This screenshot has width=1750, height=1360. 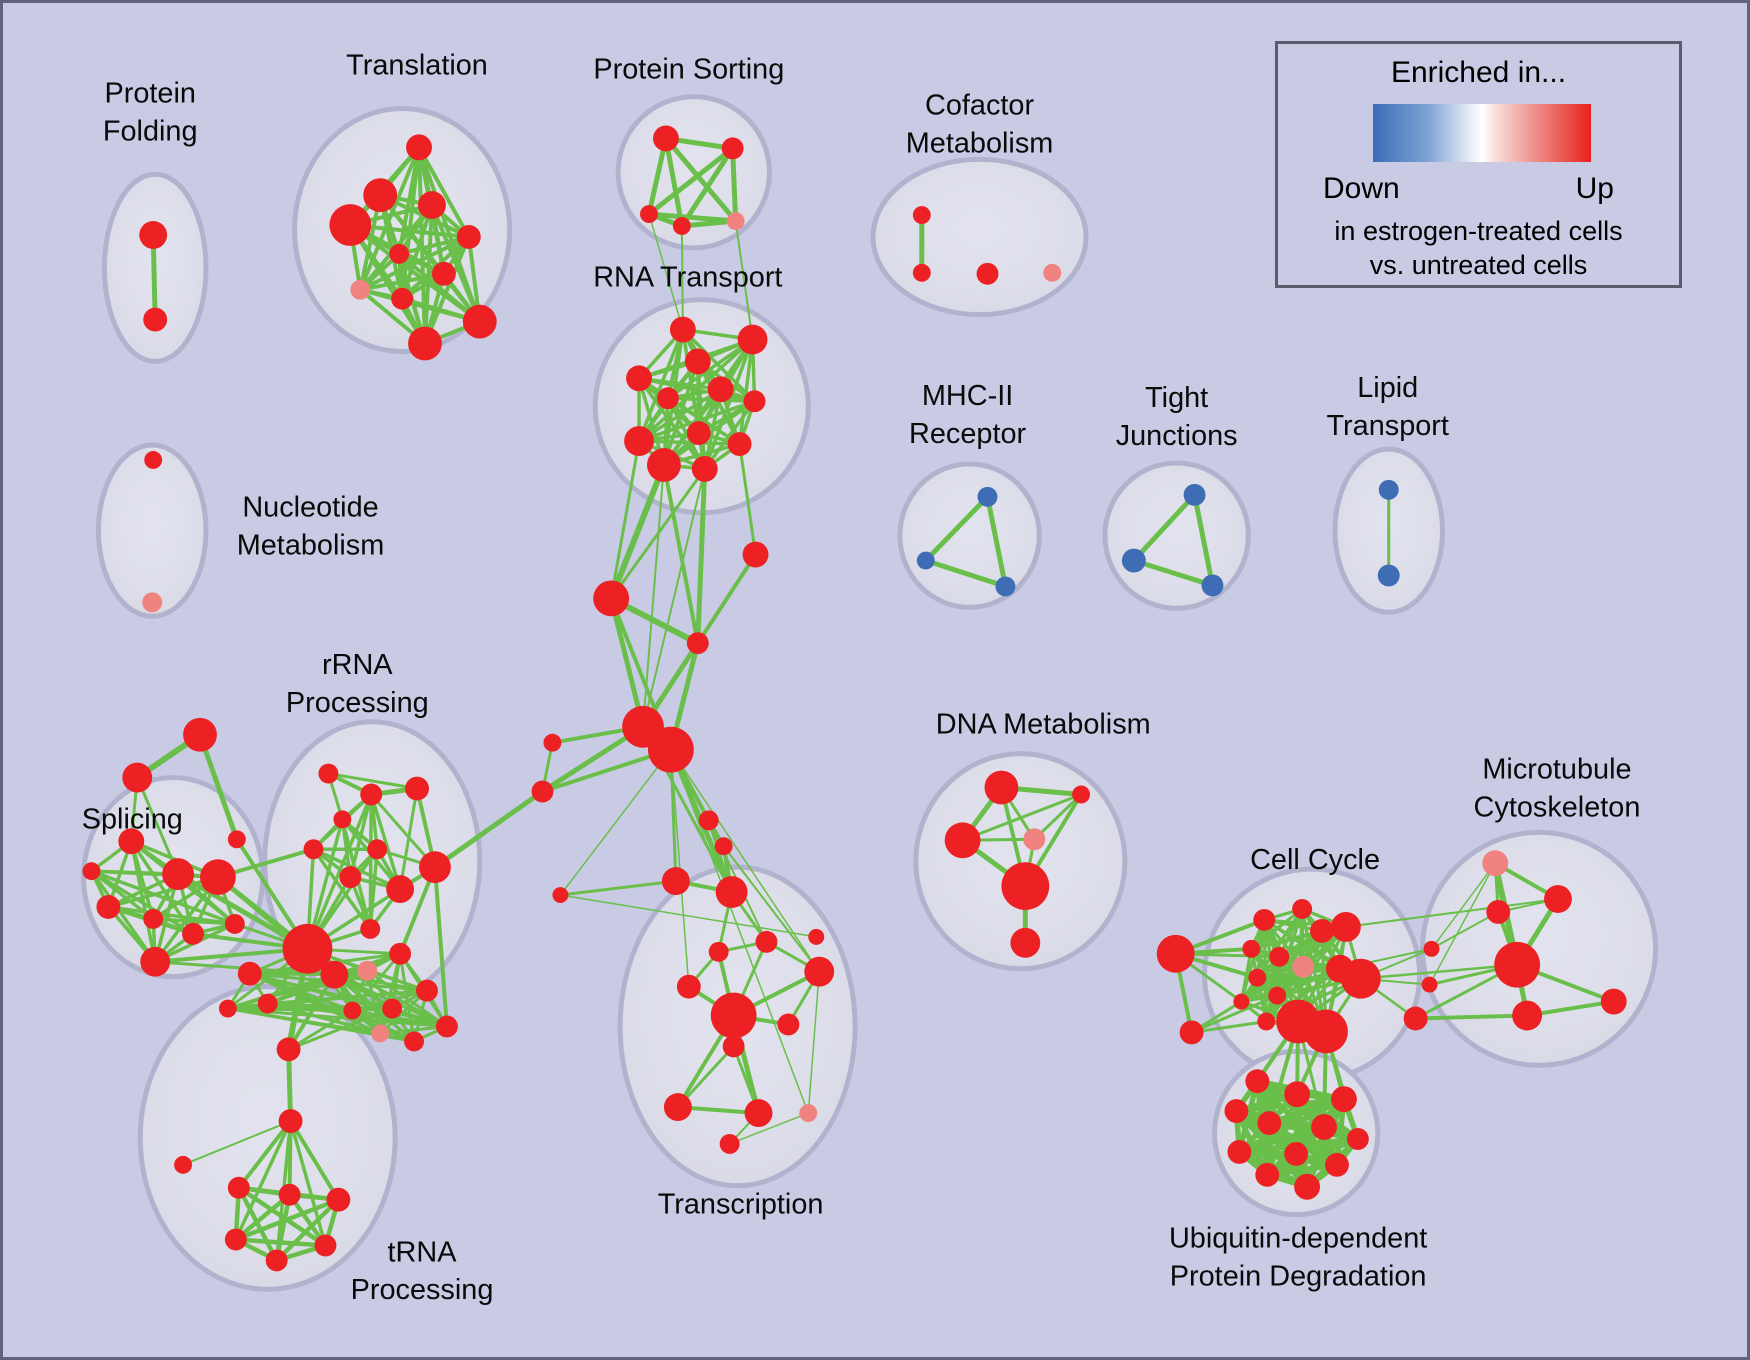 What do you see at coordinates (234, 923) in the screenshot?
I see `node-sp8` at bounding box center [234, 923].